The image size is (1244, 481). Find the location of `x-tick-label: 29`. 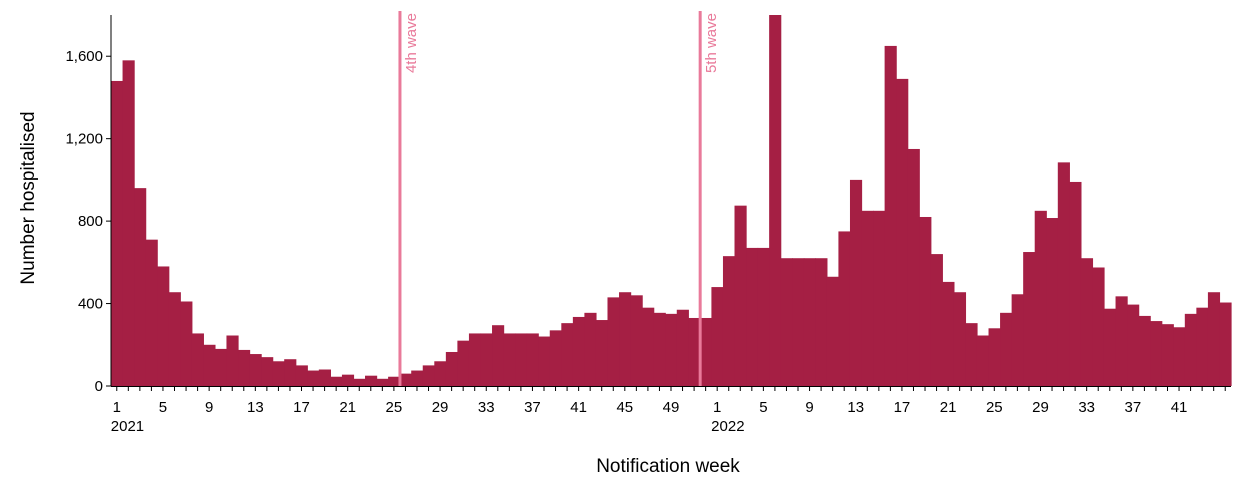

x-tick-label: 29 is located at coordinates (440, 407).